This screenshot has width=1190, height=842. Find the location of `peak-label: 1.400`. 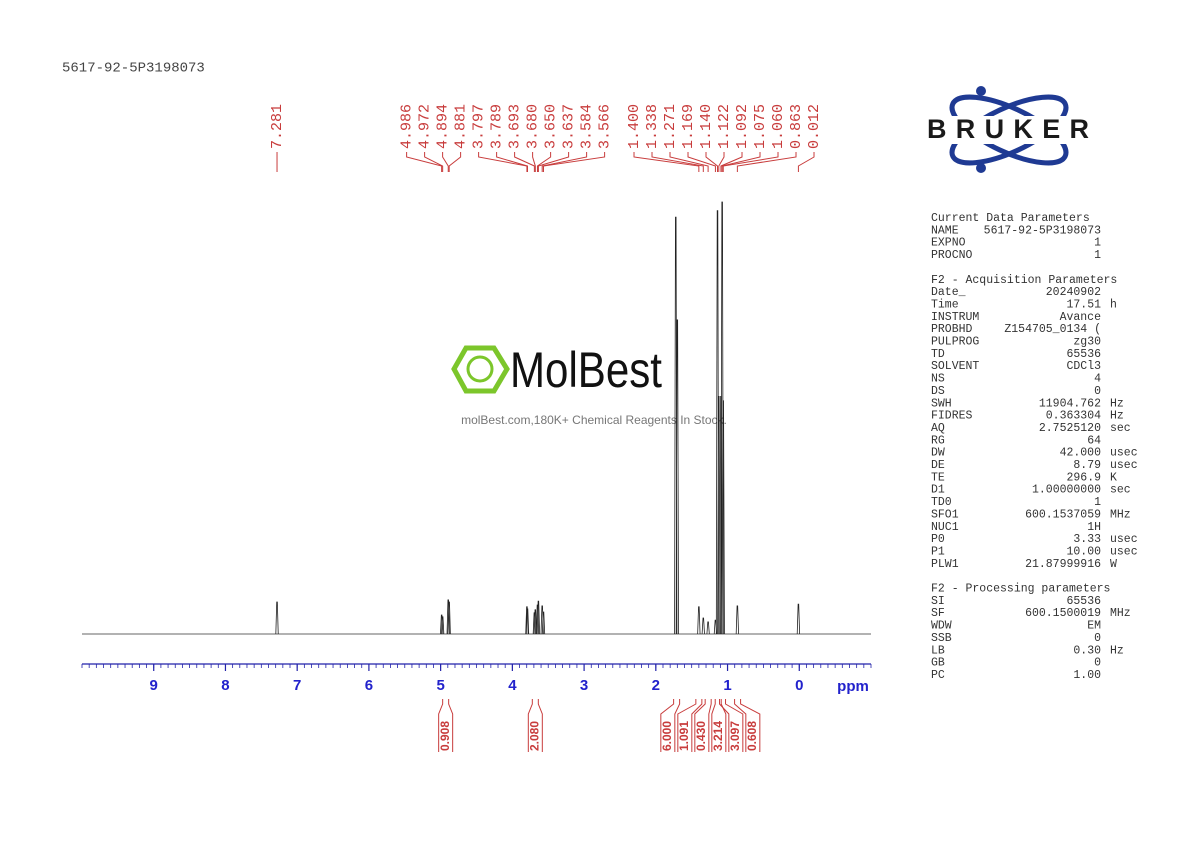

peak-label: 1.400 is located at coordinates (634, 126).